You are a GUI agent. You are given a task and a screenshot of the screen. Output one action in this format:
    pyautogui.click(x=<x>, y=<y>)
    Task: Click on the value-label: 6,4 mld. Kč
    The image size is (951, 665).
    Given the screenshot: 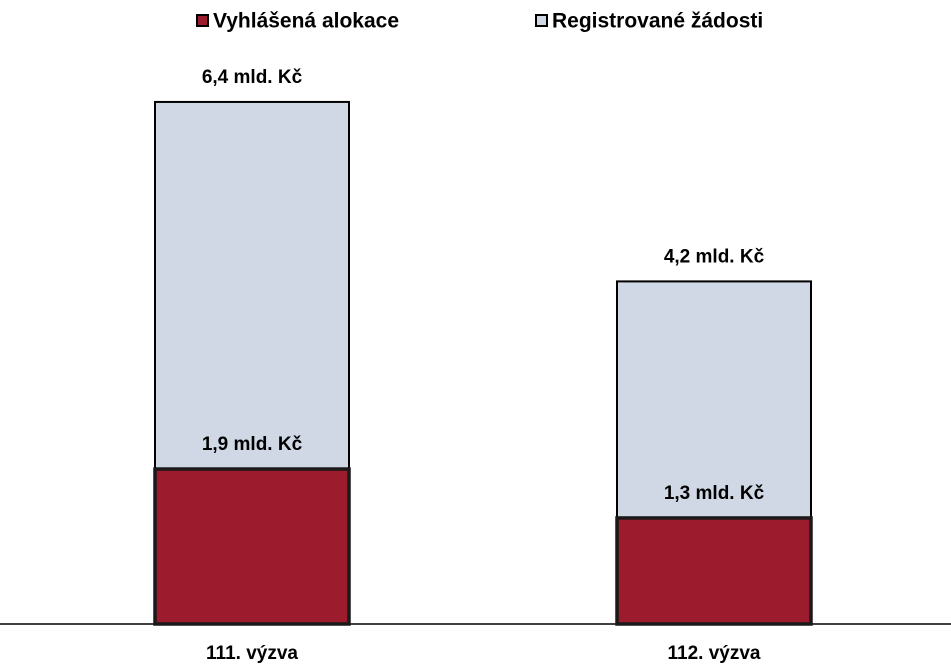 What is the action you would take?
    pyautogui.click(x=252, y=77)
    